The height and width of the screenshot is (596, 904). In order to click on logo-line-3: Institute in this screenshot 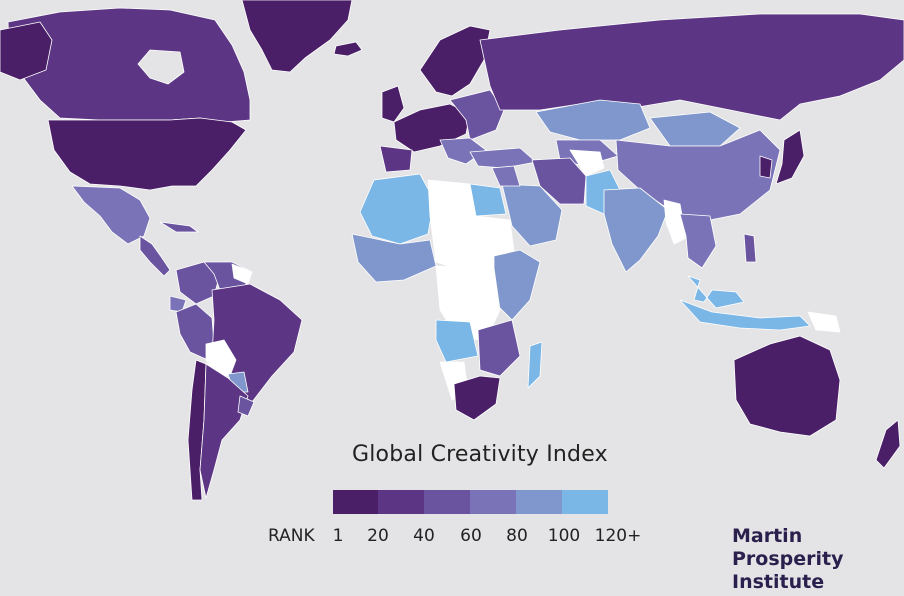, I will do `click(778, 582)`.